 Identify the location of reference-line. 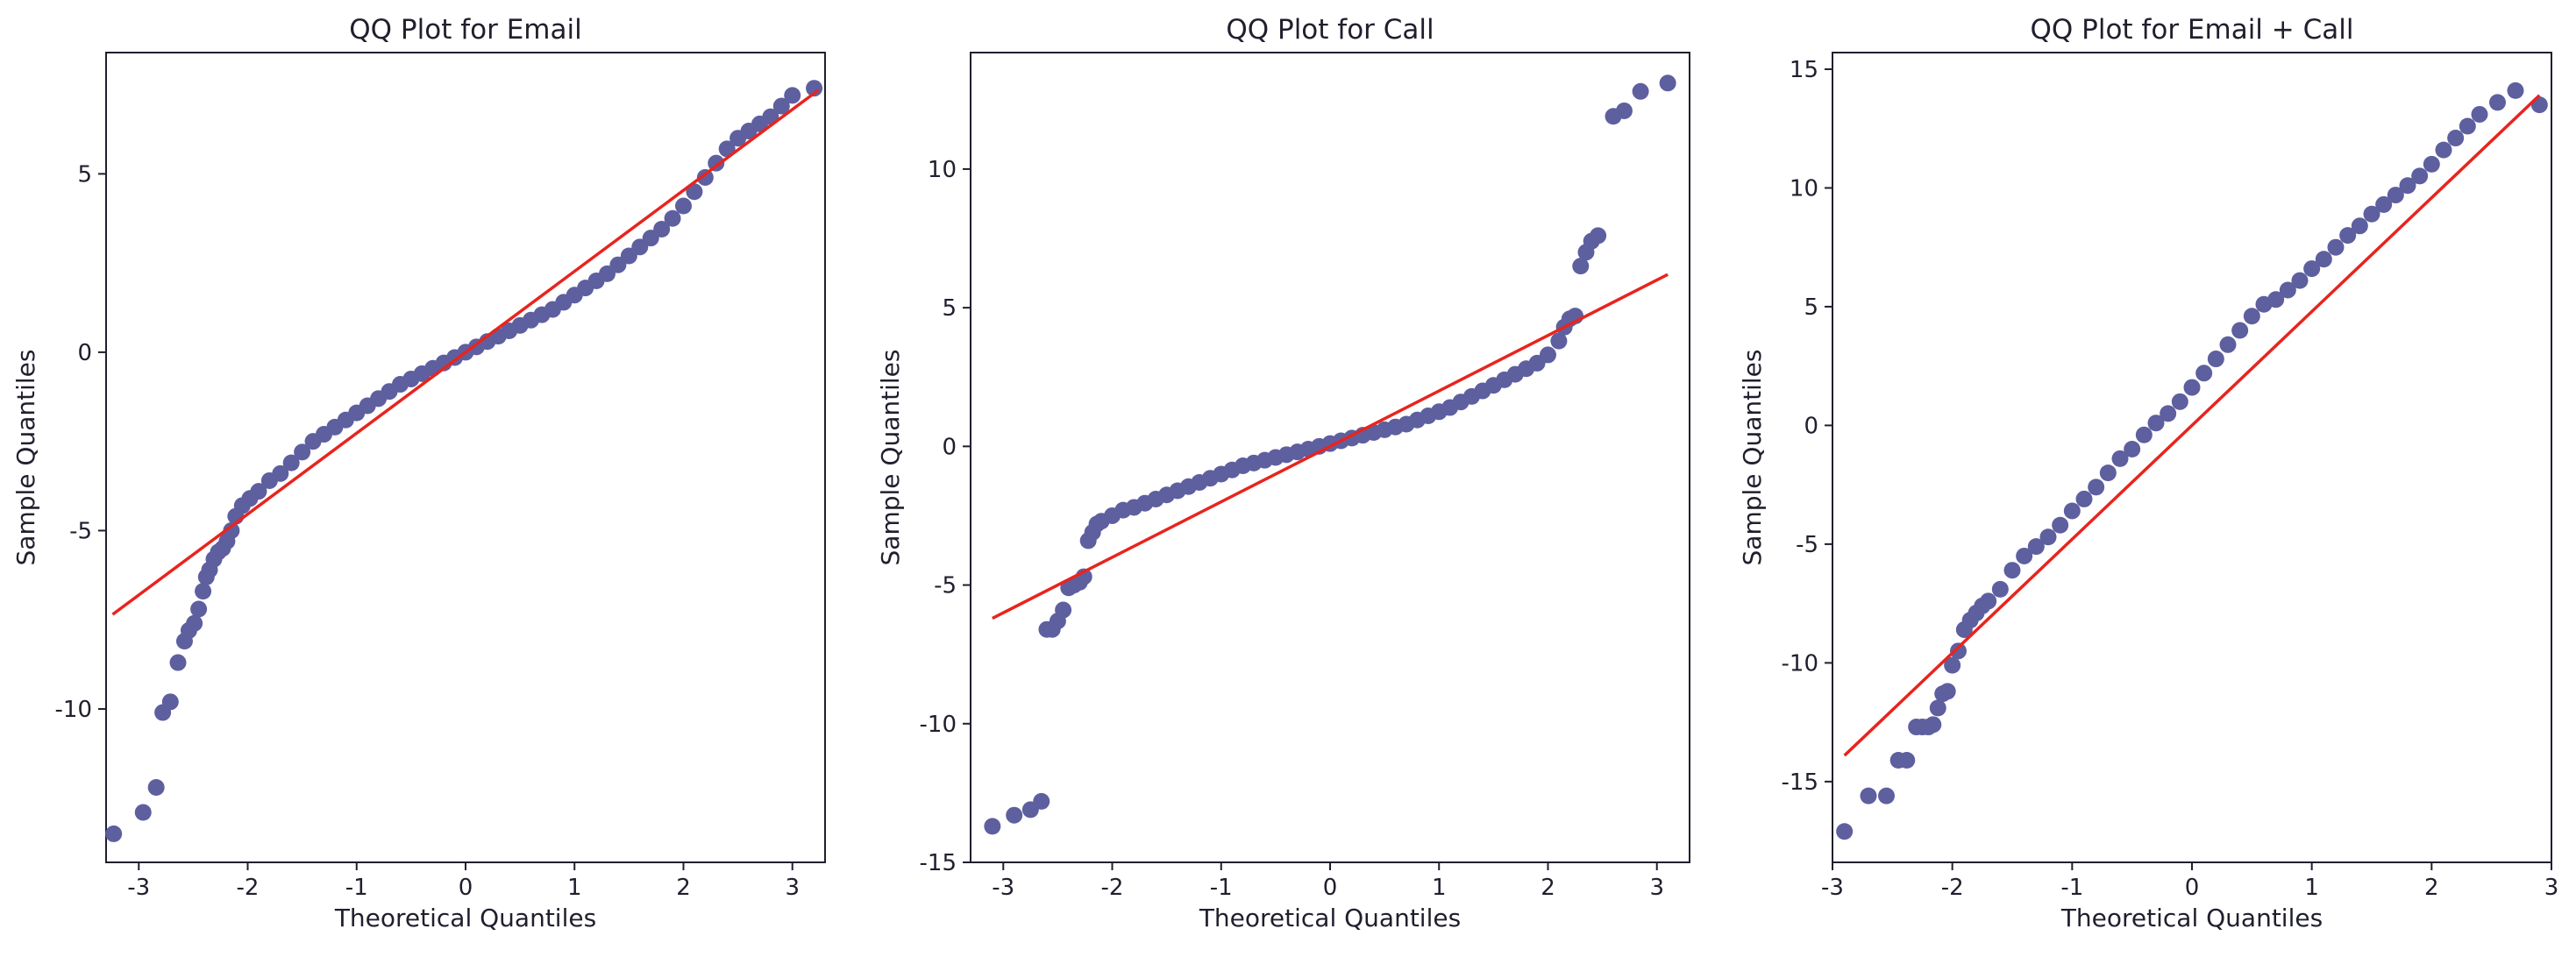
(1330, 446).